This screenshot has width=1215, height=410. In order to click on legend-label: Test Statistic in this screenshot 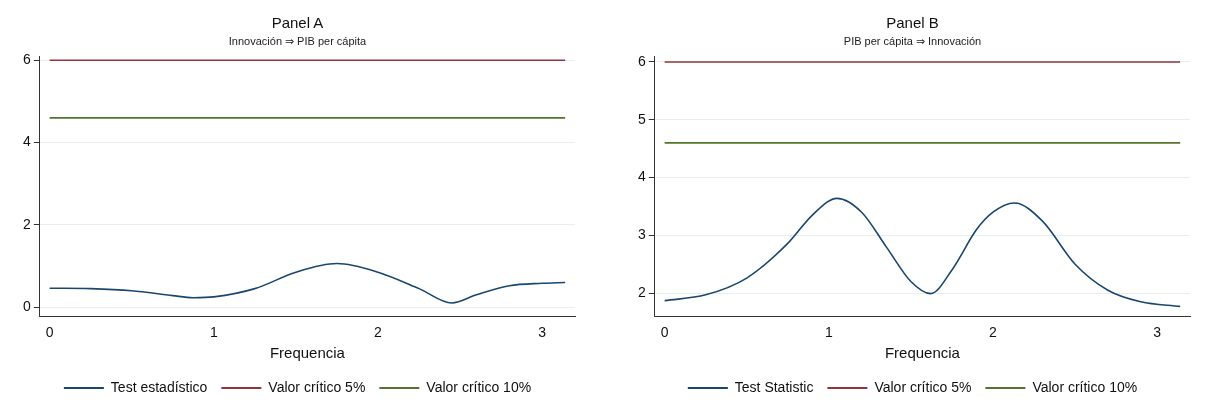, I will do `click(774, 386)`.